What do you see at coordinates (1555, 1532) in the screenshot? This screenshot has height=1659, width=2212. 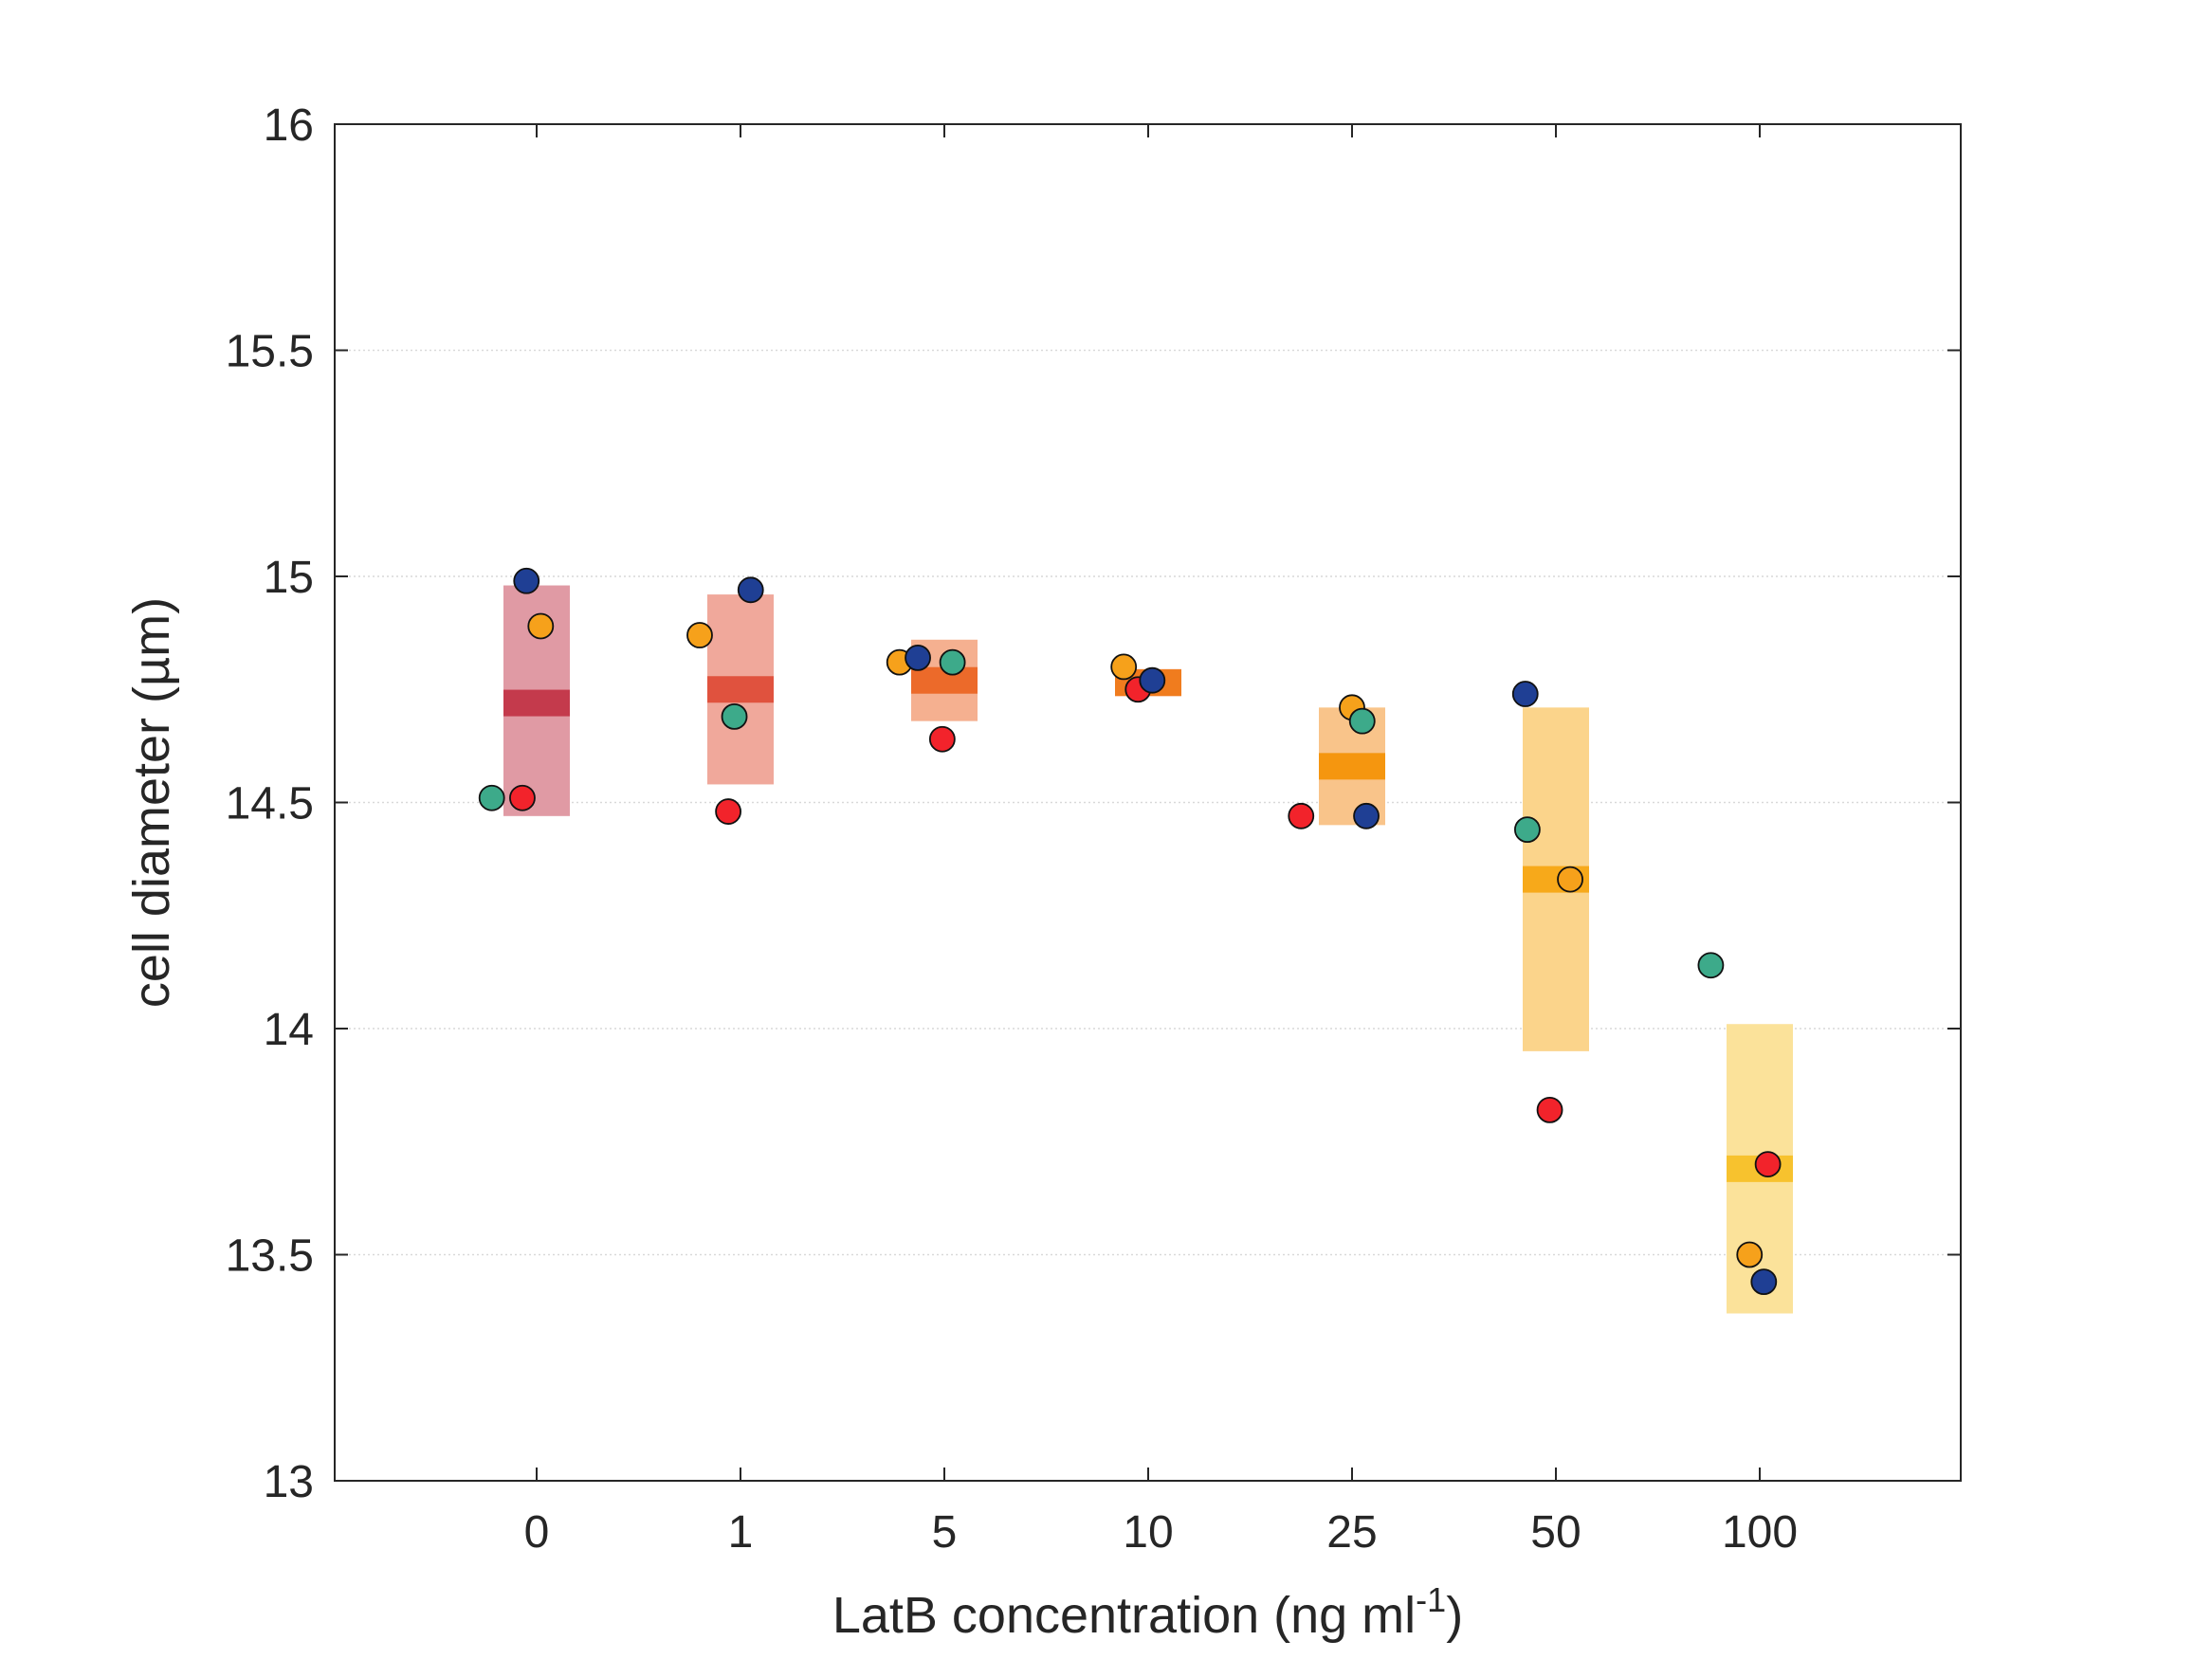 I see `x-tick-label: 50` at bounding box center [1555, 1532].